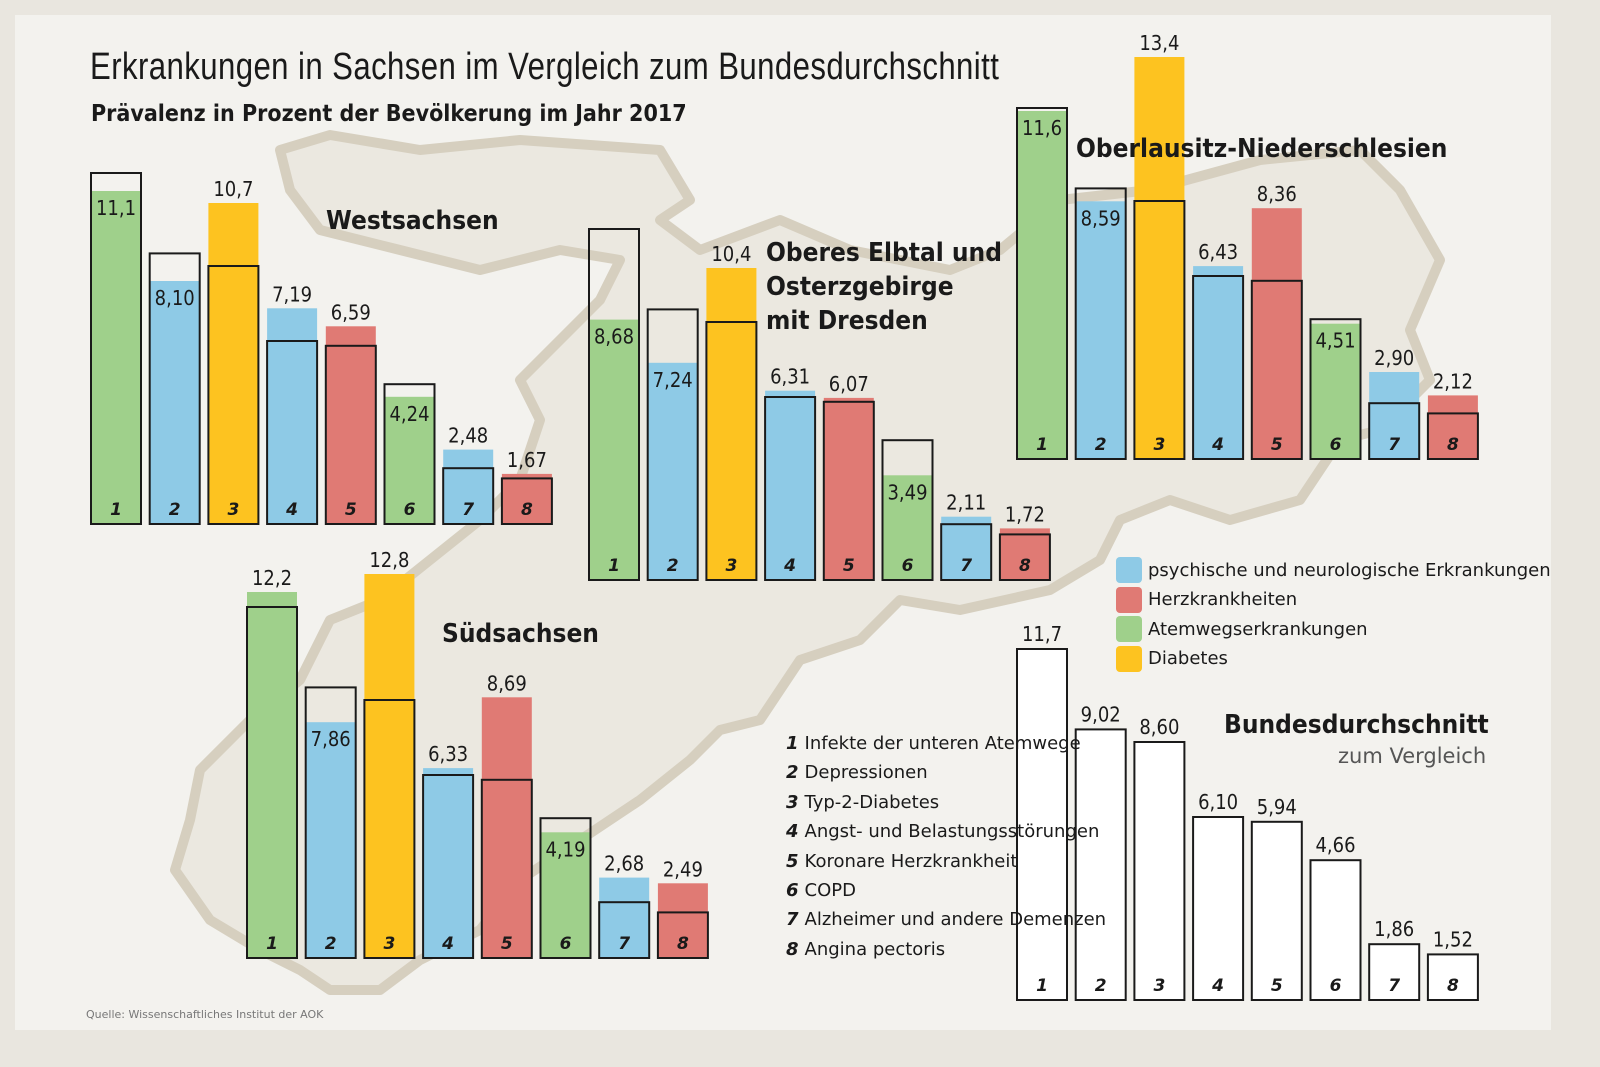 Image resolution: width=1600 pixels, height=1067 pixels. What do you see at coordinates (942, 743) in the screenshot?
I see `category-label: Infekte der unteren Atemwege` at bounding box center [942, 743].